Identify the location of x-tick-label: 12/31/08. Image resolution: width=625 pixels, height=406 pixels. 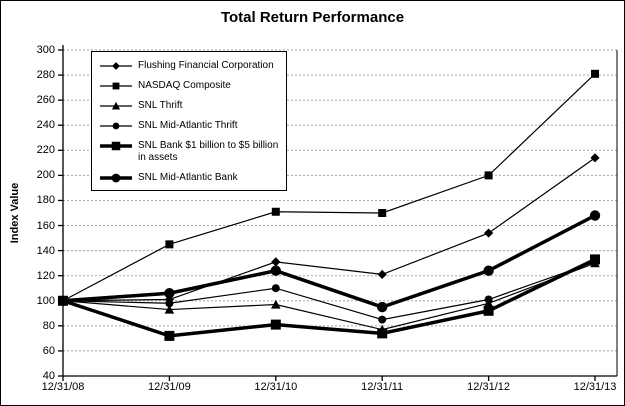
(63, 387).